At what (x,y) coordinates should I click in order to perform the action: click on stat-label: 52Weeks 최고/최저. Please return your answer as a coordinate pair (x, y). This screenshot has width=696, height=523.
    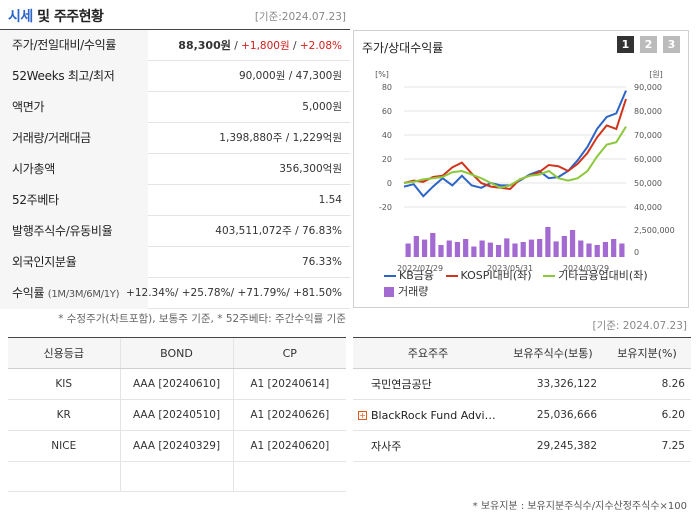
    Looking at the image, I should click on (74, 76).